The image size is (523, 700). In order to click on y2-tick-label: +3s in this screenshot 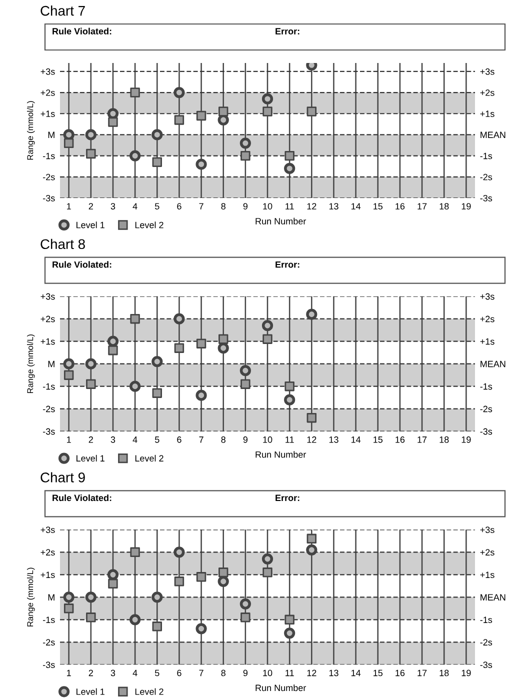, I will do `click(487, 71)`.